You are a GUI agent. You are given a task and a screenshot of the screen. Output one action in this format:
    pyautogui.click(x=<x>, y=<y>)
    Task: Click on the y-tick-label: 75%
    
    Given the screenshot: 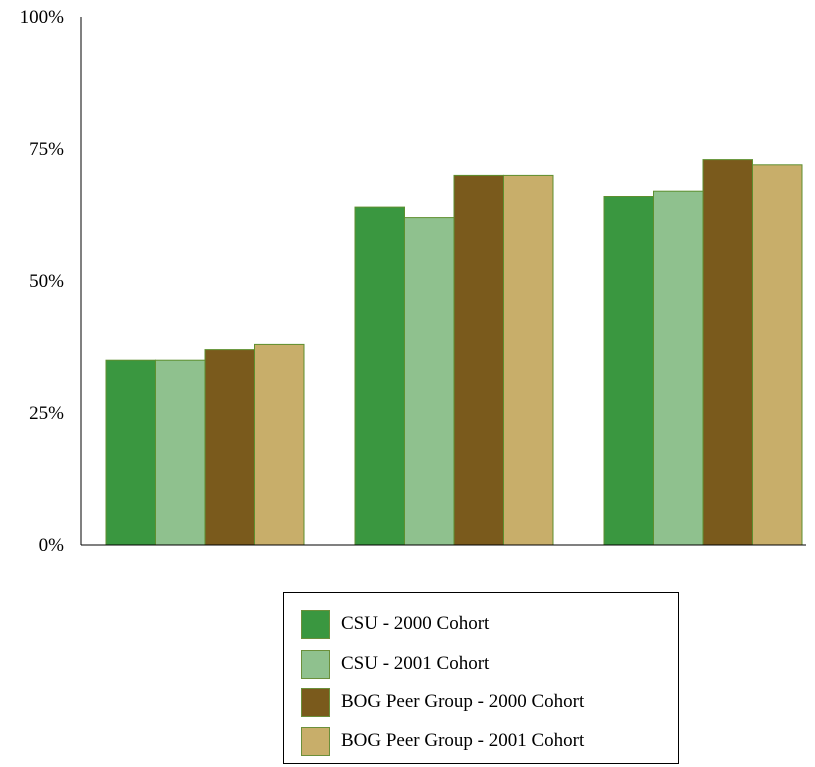 What is the action you would take?
    pyautogui.click(x=46, y=149)
    